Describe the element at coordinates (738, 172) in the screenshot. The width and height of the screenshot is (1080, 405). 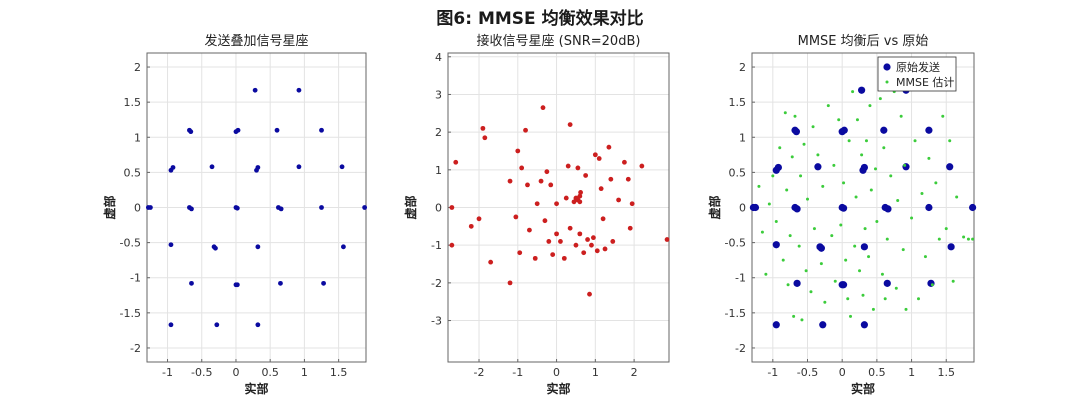
I see `y-tick-label: 0.5` at that location.